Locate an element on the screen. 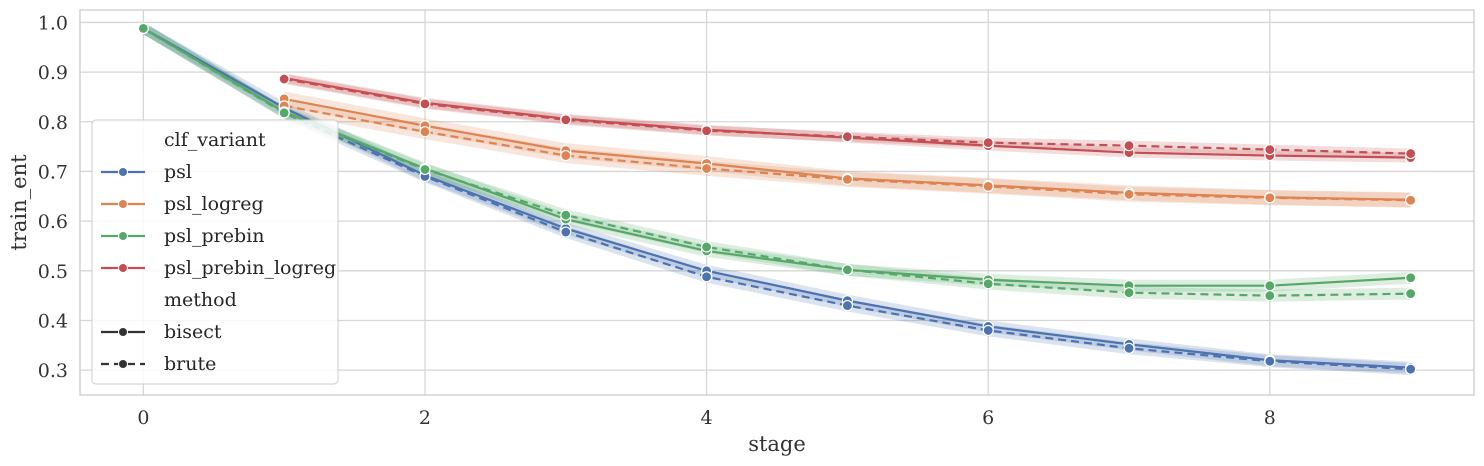 This screenshot has height=466, width=1484. y-tick-label: 0.3 is located at coordinates (53, 371).